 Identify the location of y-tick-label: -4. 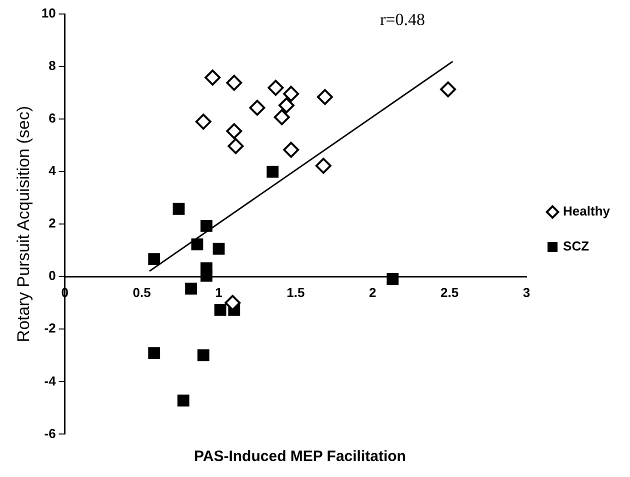
(50, 380).